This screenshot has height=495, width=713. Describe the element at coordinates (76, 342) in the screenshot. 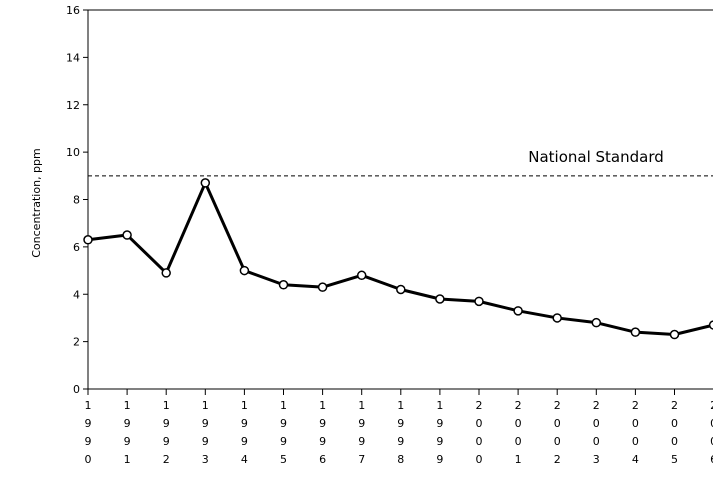

I see `y-tick-label: 2` at that location.